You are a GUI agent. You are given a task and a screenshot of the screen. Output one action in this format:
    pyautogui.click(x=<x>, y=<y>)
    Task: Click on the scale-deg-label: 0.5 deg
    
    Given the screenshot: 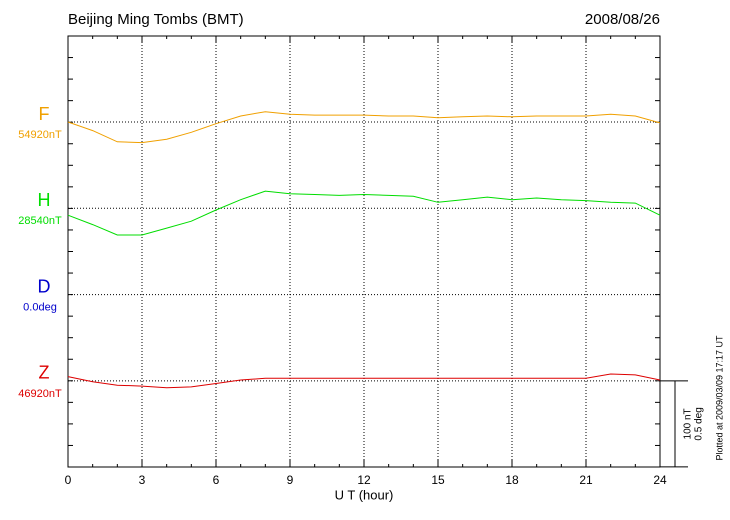 What is the action you would take?
    pyautogui.click(x=699, y=423)
    